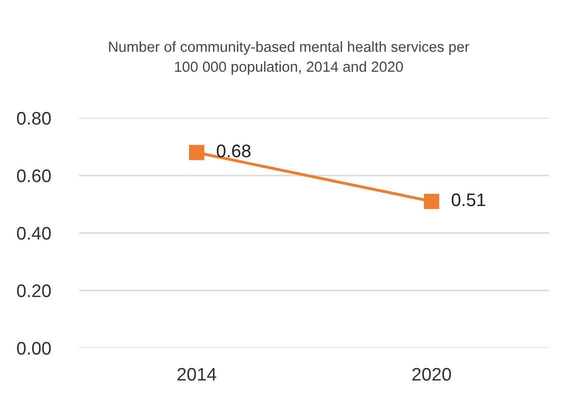  I want to click on y-tick-label: 0.60, so click(34, 175).